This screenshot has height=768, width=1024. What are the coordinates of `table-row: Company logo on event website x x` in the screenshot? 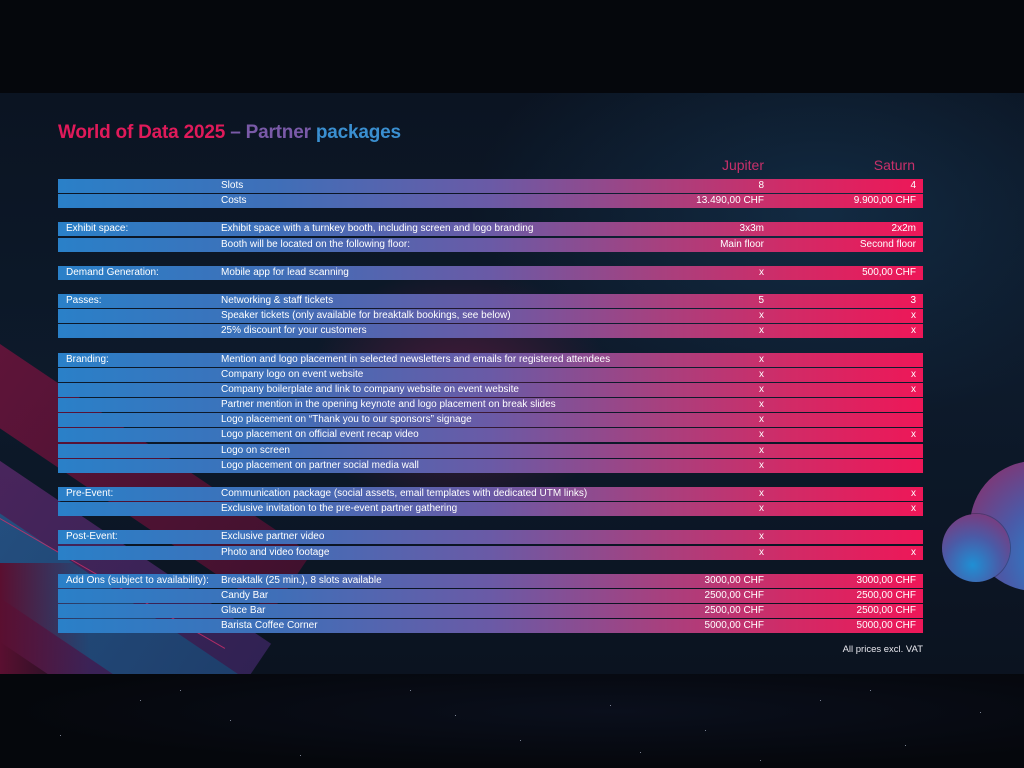 It's located at (490, 374).